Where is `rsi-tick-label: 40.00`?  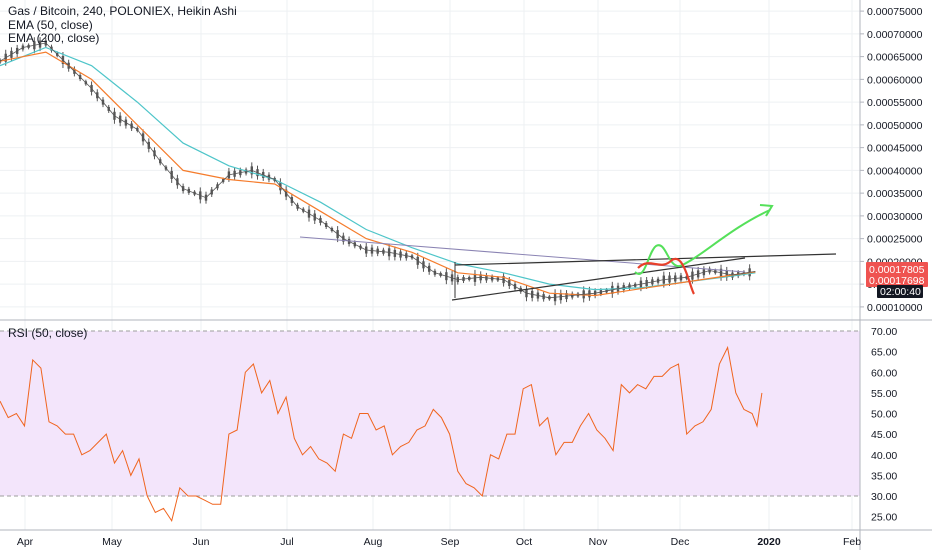
rsi-tick-label: 40.00 is located at coordinates (884, 456).